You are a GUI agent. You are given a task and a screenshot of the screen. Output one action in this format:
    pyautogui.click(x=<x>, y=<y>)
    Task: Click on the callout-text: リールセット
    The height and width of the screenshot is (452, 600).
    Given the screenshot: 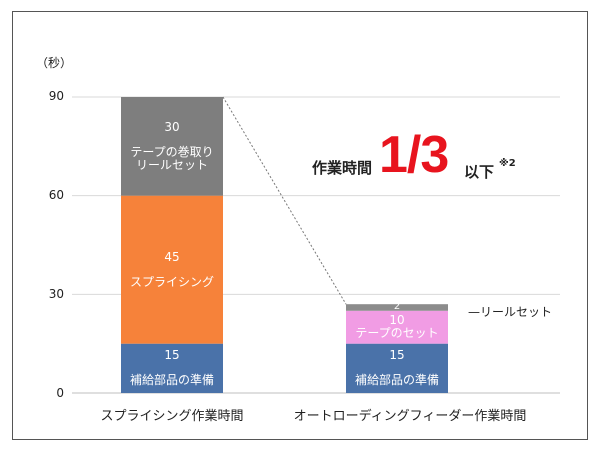 What is the action you would take?
    pyautogui.click(x=516, y=312)
    